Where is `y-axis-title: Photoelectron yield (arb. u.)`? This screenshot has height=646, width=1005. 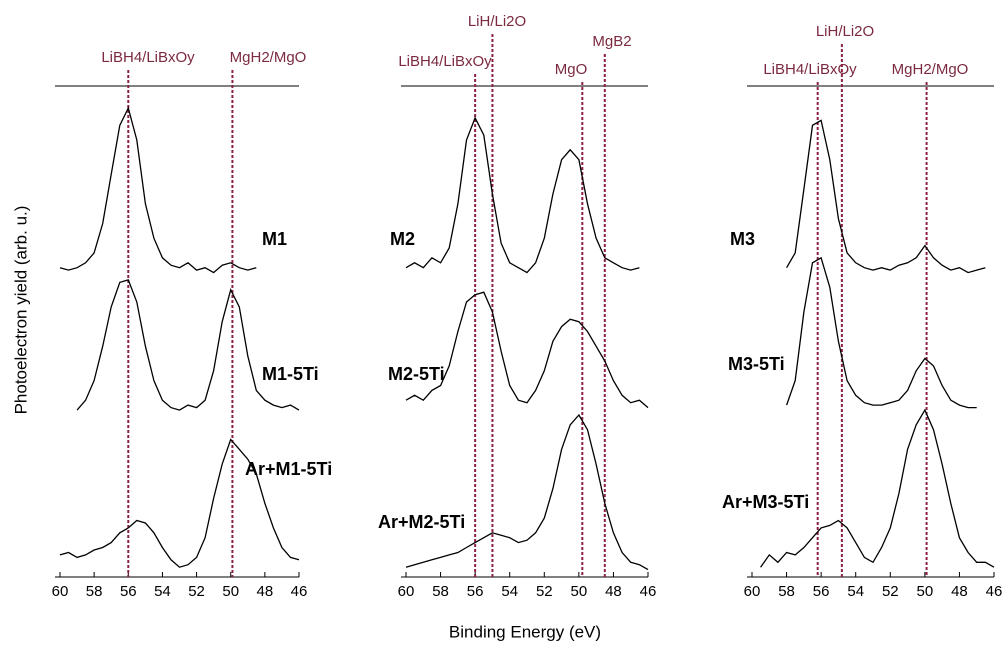
y-axis-title: Photoelectron yield (arb. u.) is located at coordinates (20, 310).